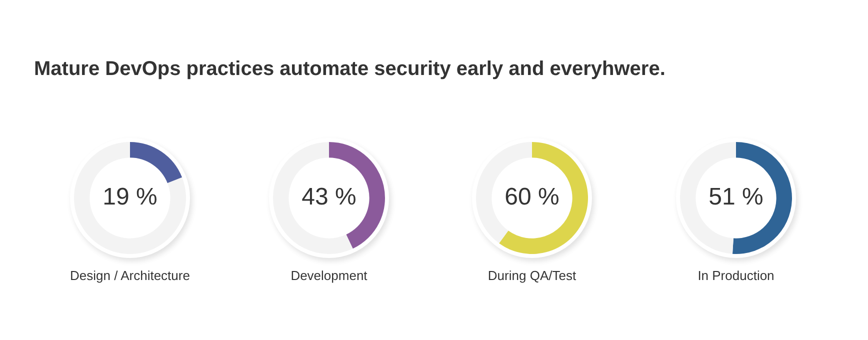 The width and height of the screenshot is (868, 340). What do you see at coordinates (736, 197) in the screenshot?
I see `data-label: 51 %` at bounding box center [736, 197].